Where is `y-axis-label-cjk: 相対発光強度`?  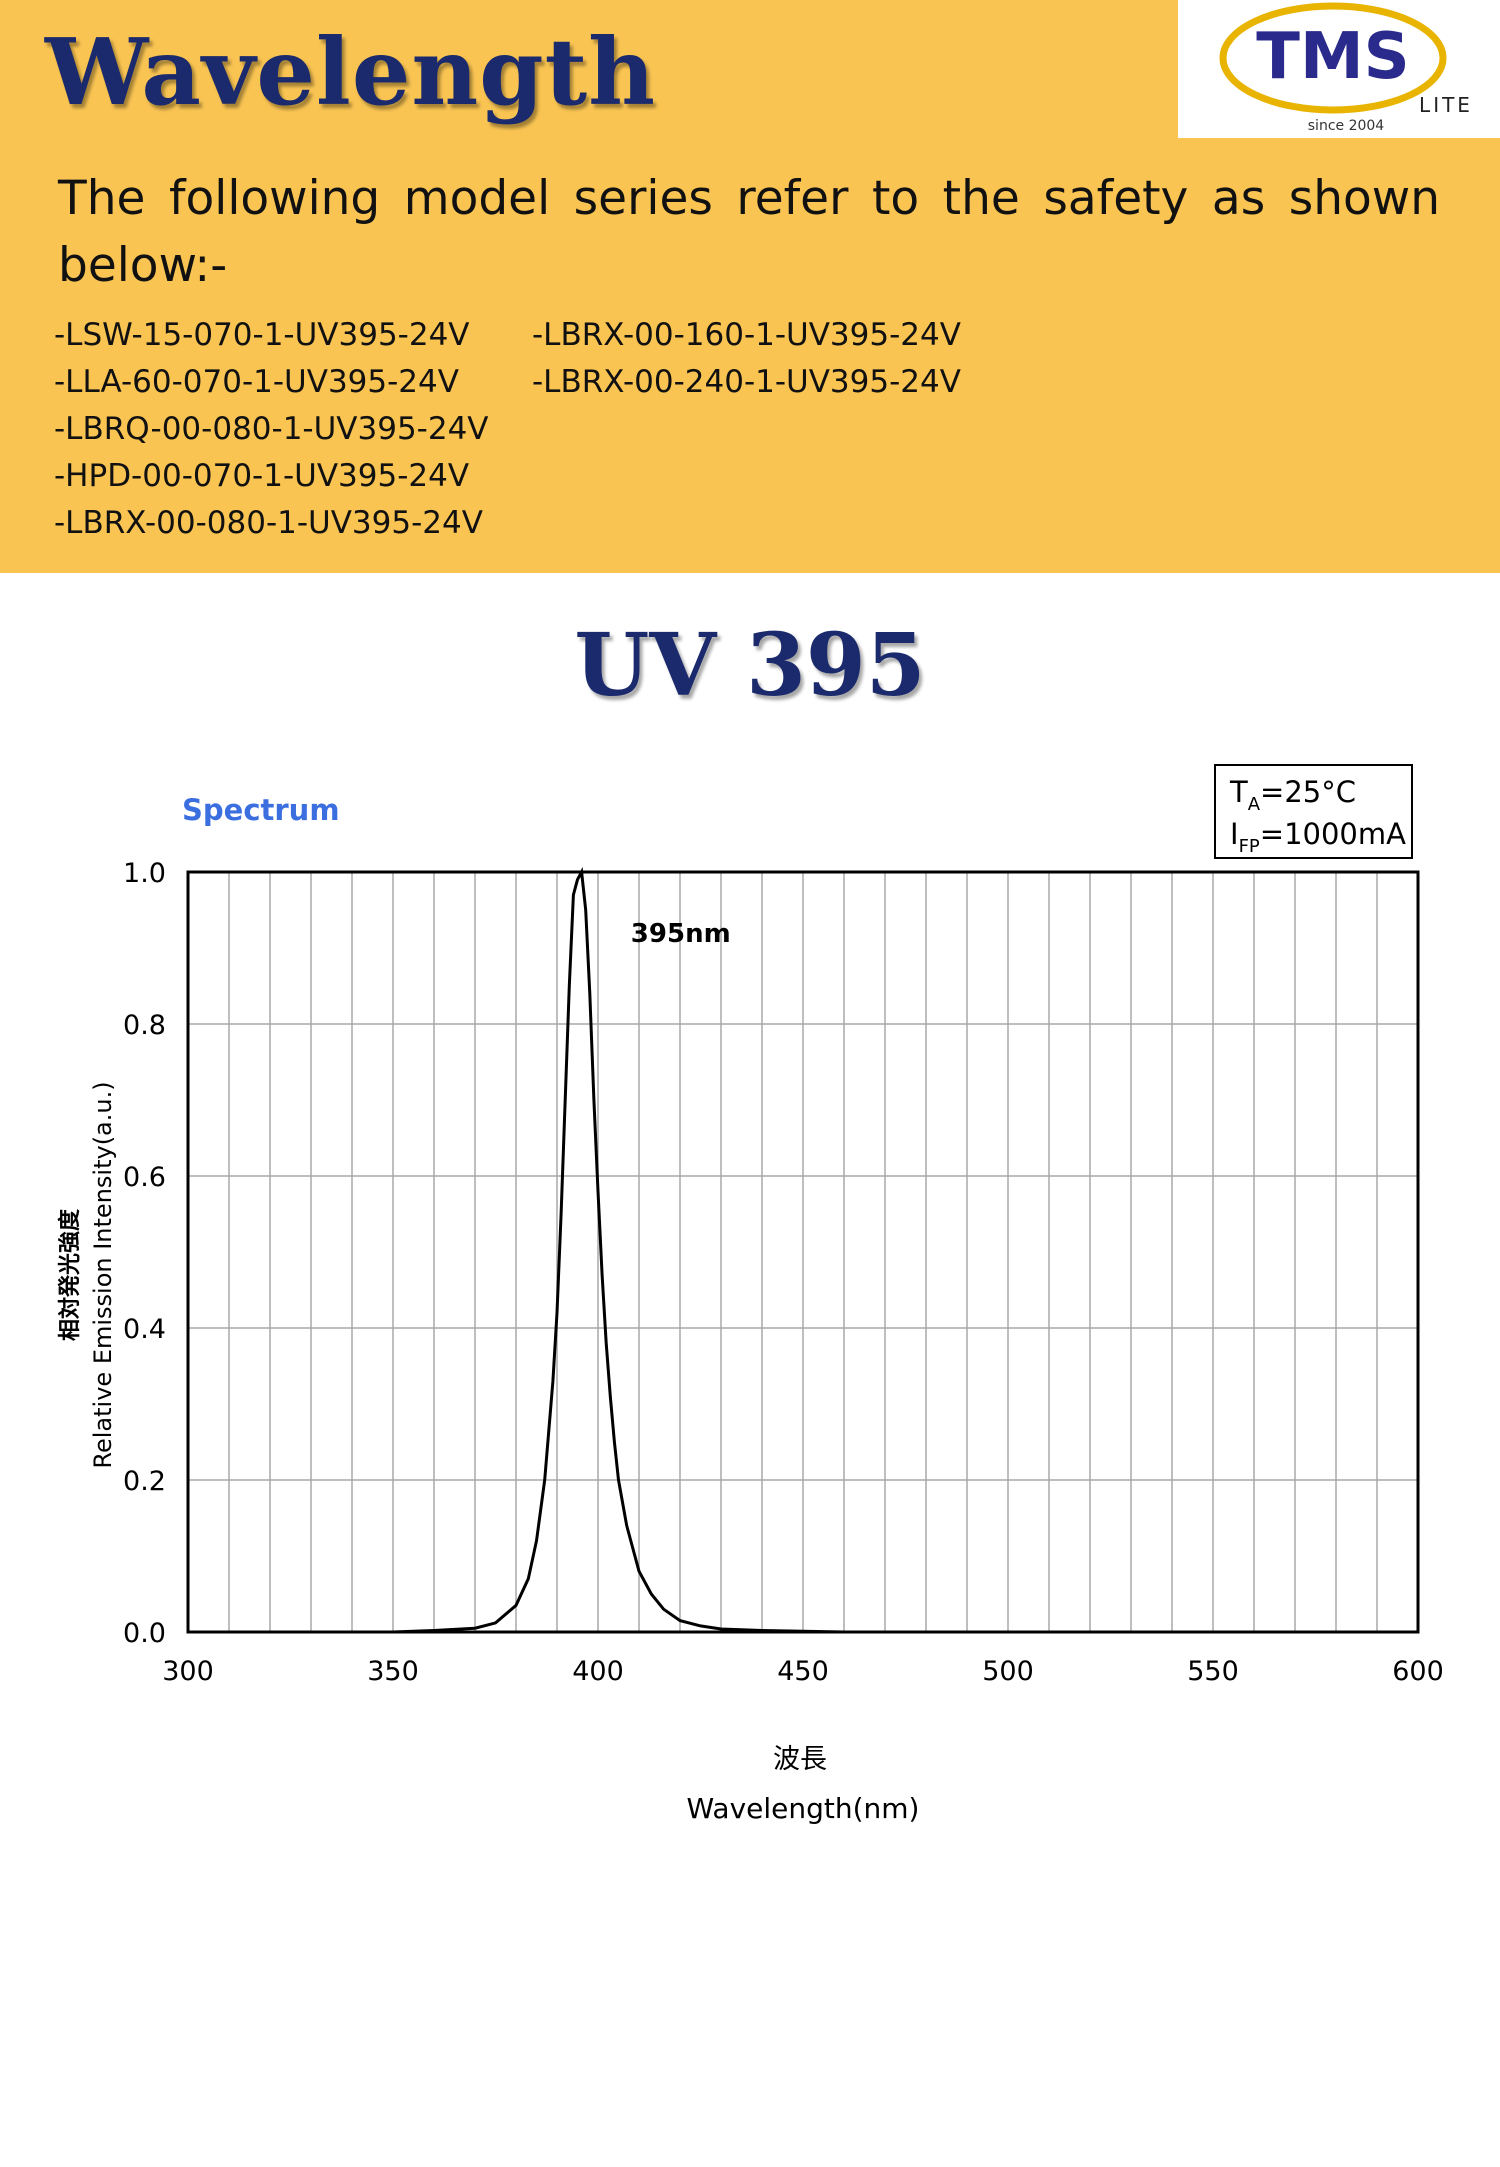
y-axis-label-cjk: 相対発光強度 is located at coordinates (70, 1274).